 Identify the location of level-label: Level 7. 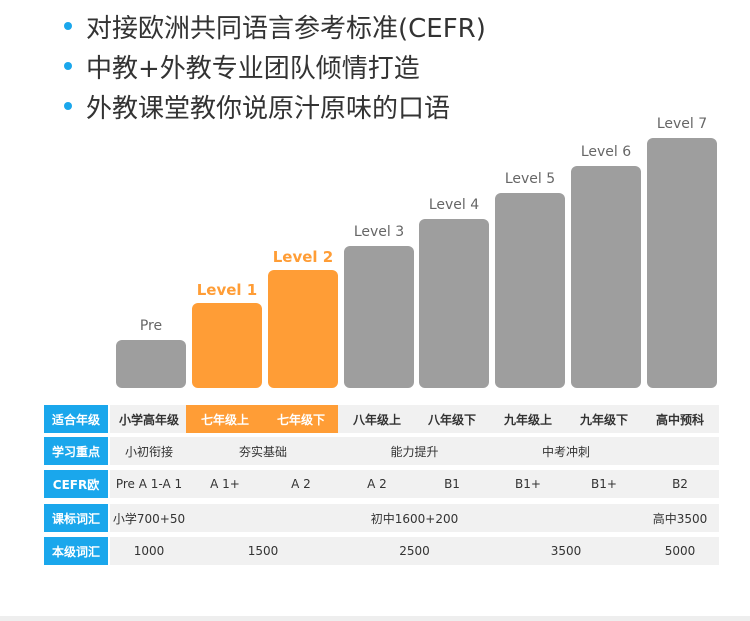
(682, 124).